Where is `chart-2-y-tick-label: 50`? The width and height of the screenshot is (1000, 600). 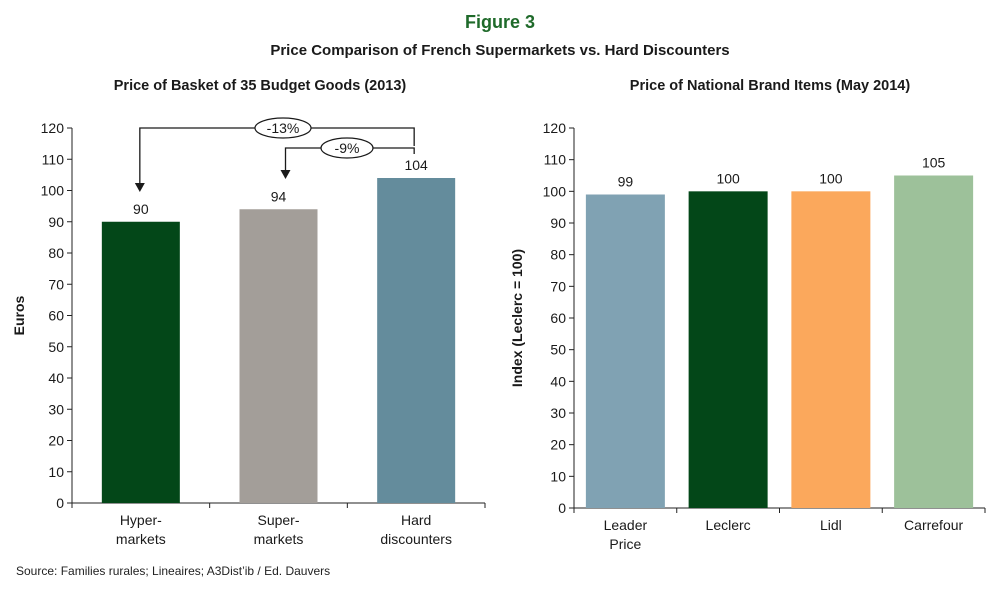
chart-2-y-tick-label: 50 is located at coordinates (558, 350).